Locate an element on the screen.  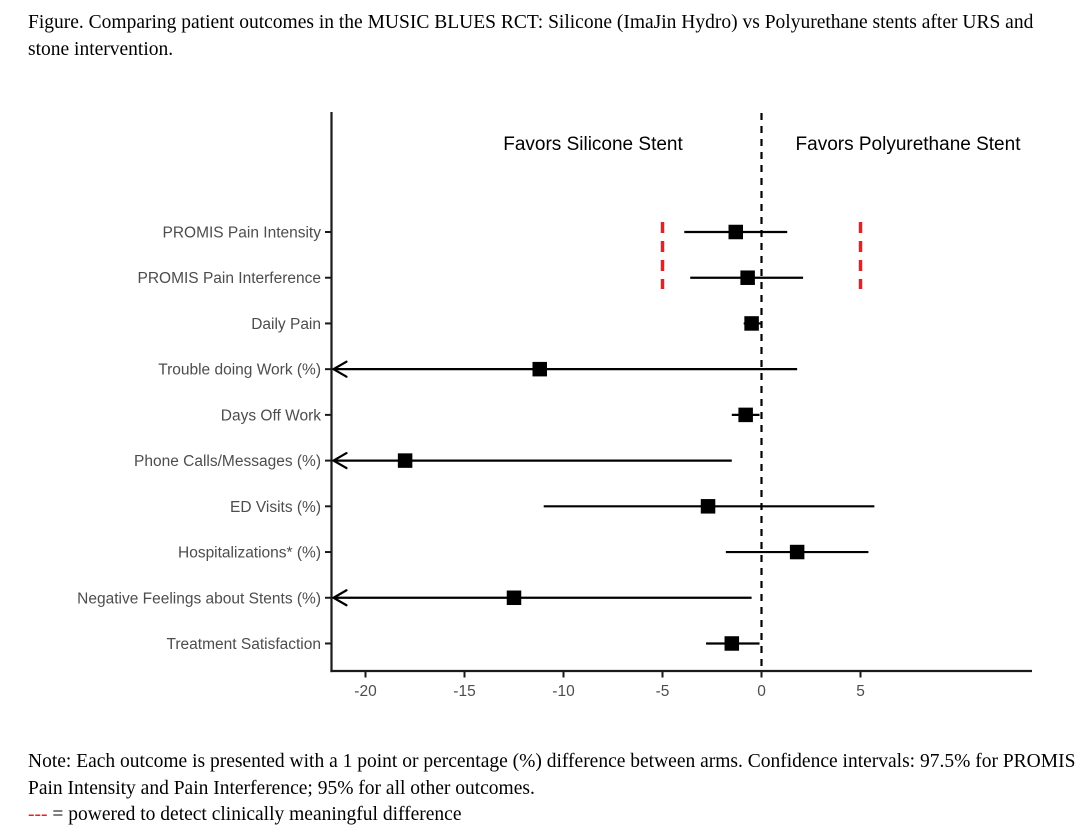
row-label: Daily Pain is located at coordinates (286, 324).